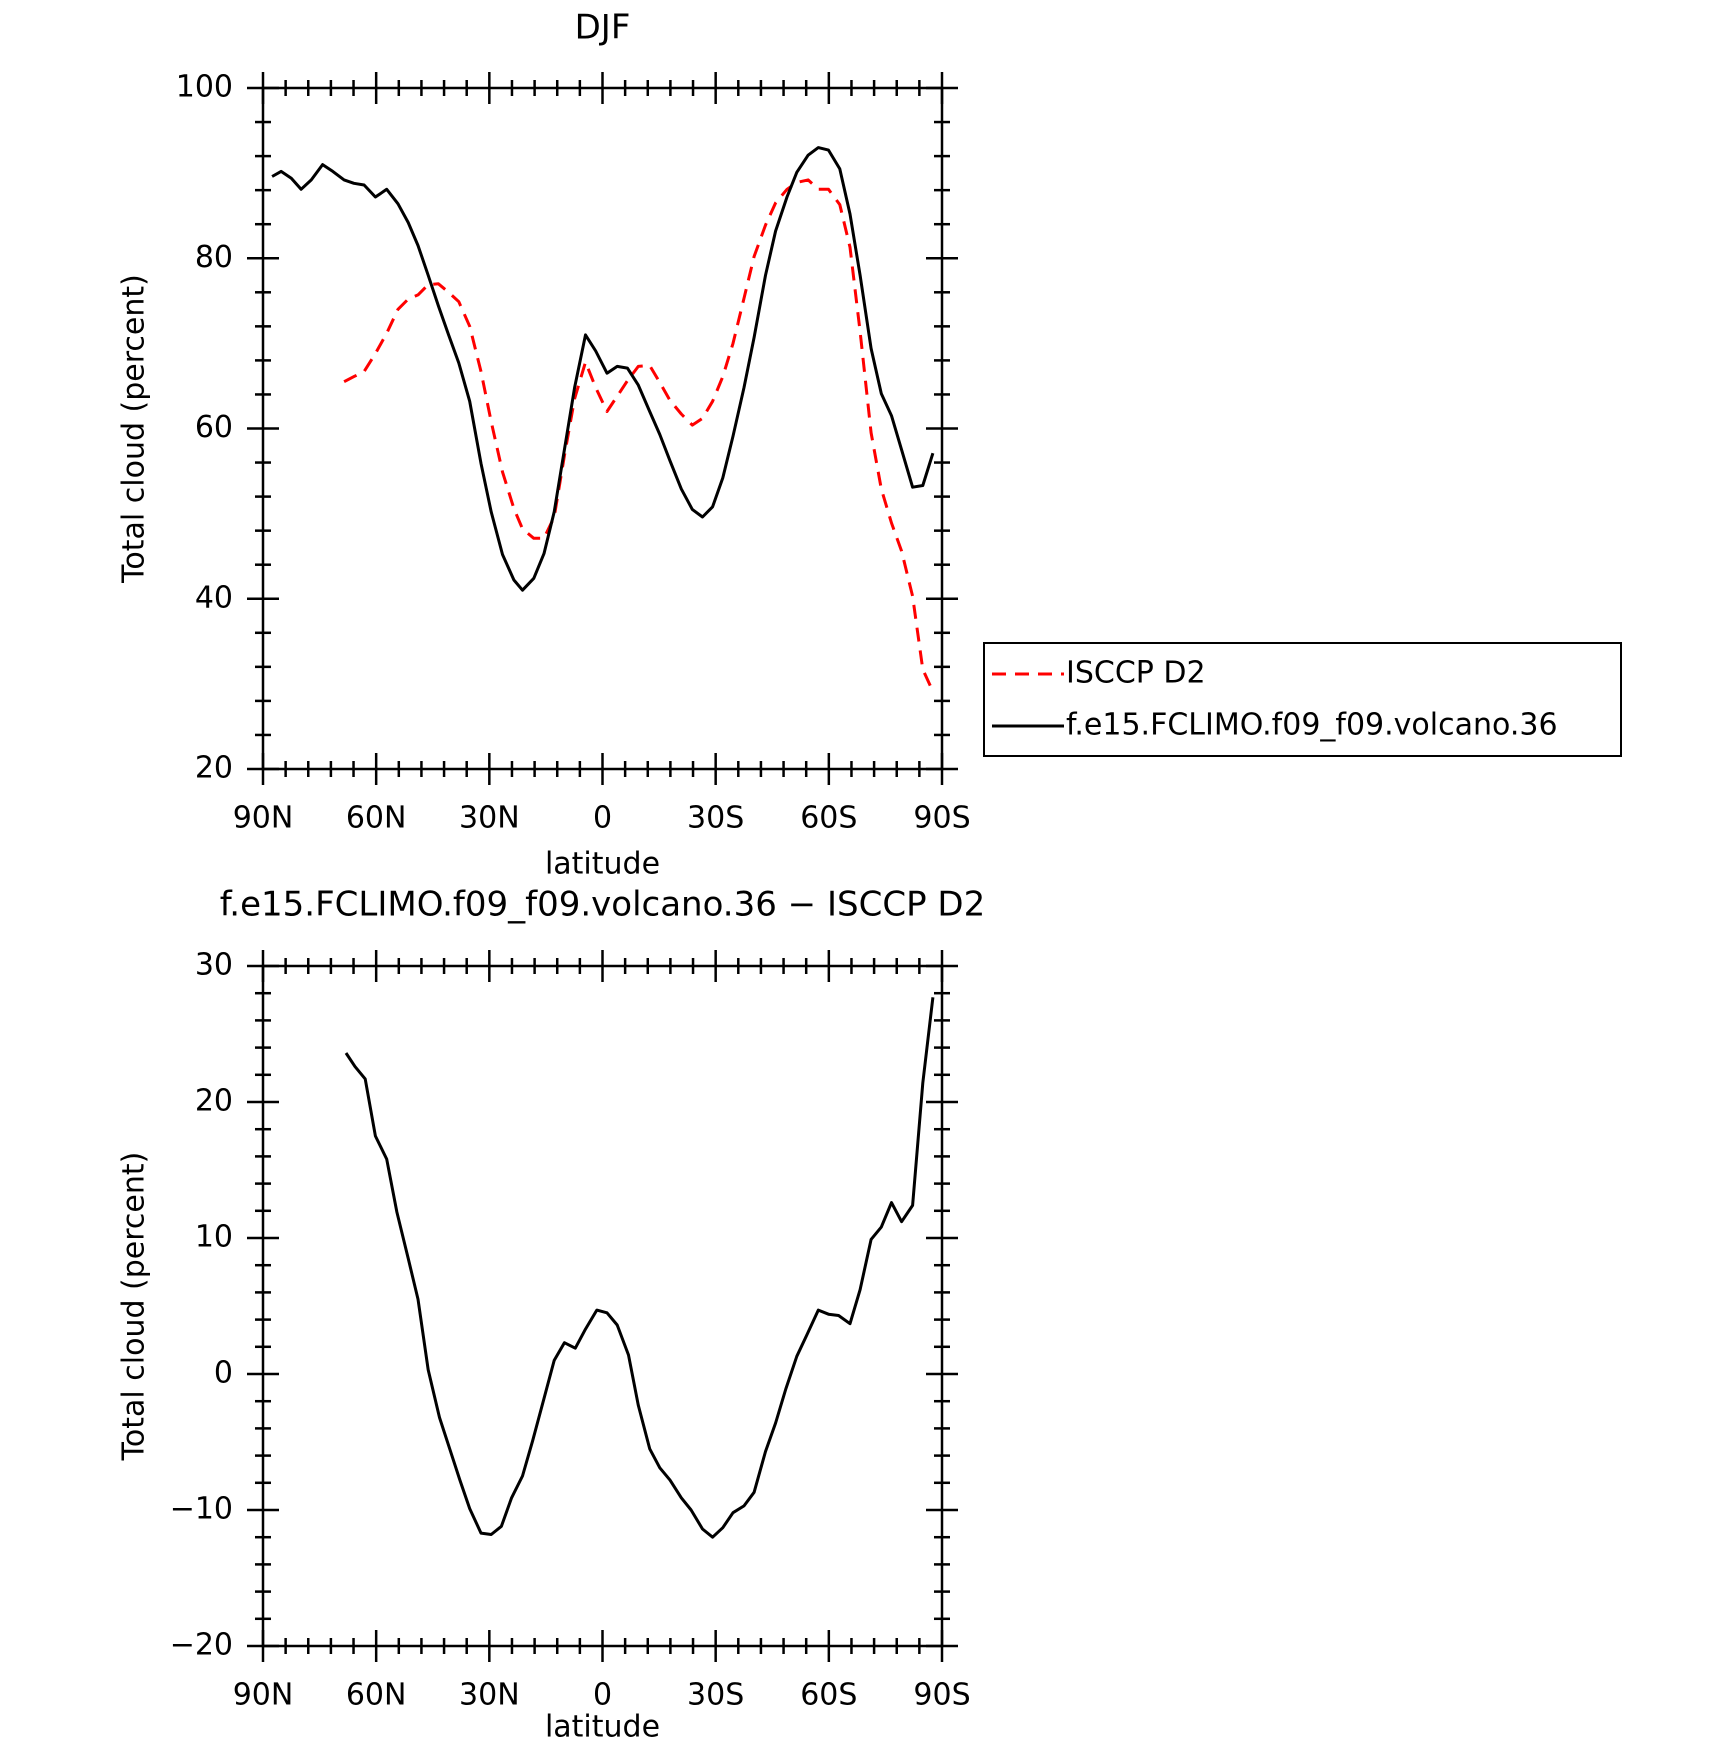 The height and width of the screenshot is (1745, 1710). I want to click on y-tick-label: 100, so click(204, 87).